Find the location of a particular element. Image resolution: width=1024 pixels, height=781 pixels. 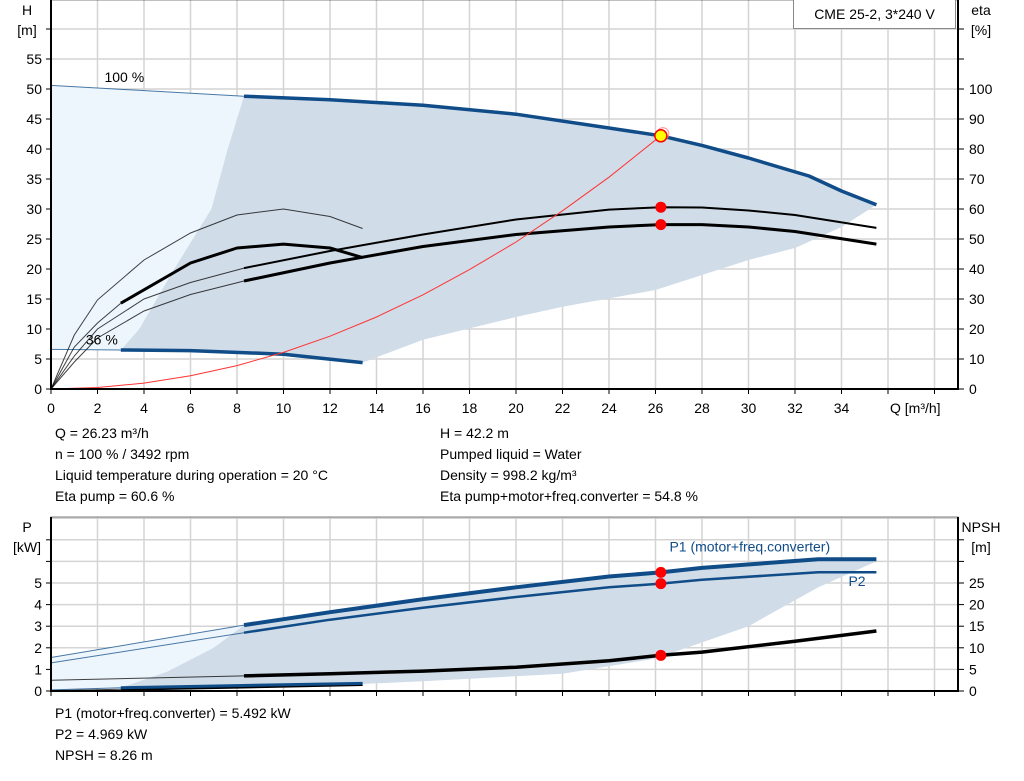

npsh-readout: NPSH = 8.26 m is located at coordinates (104, 755).